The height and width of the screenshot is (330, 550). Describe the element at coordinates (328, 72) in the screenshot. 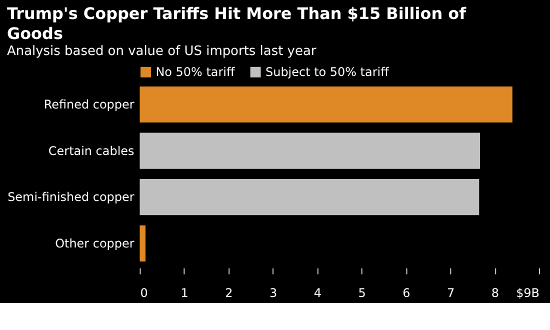

I see `legend-label: Subject to 50% tariff` at that location.